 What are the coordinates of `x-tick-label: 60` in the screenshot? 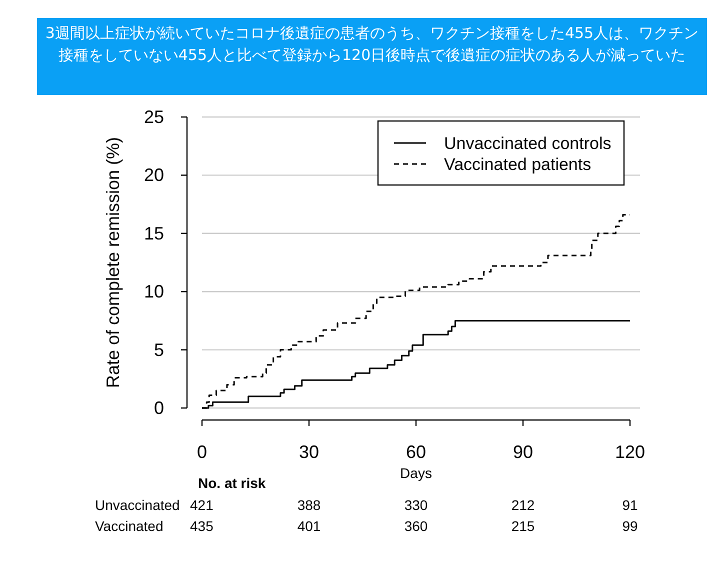 It's located at (416, 452).